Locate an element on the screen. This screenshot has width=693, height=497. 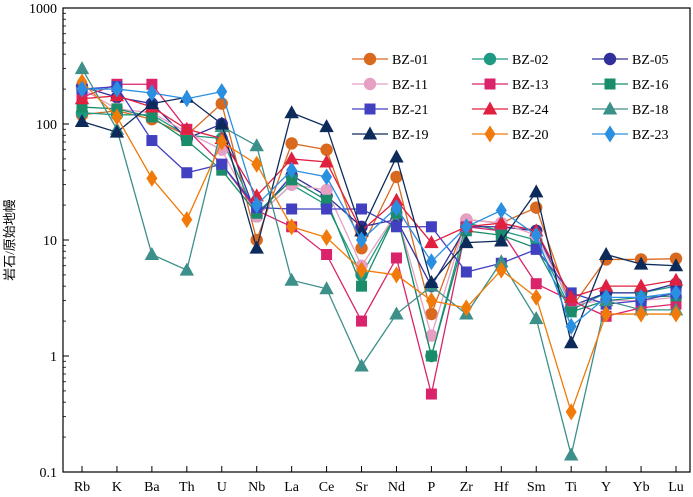
legend-item: BZ-23 is located at coordinates (630, 134).